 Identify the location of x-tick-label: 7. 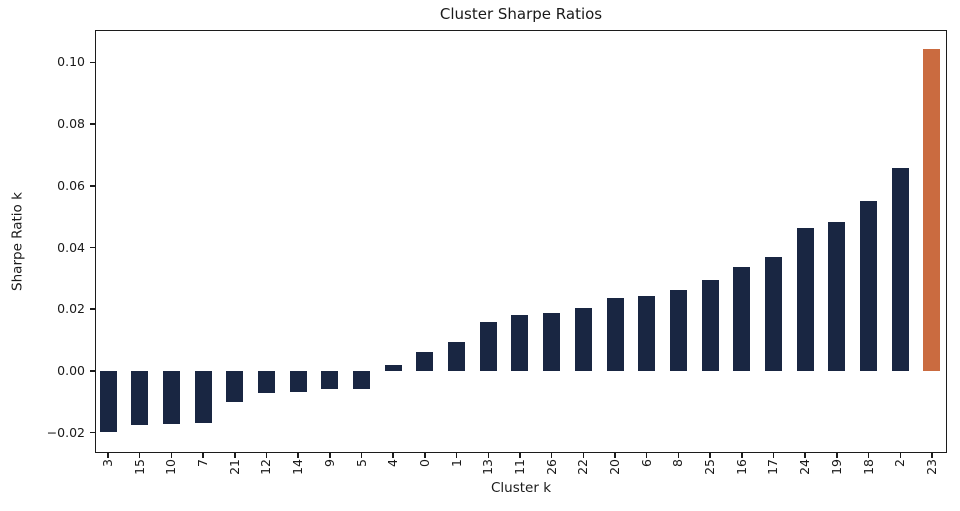
(203, 463).